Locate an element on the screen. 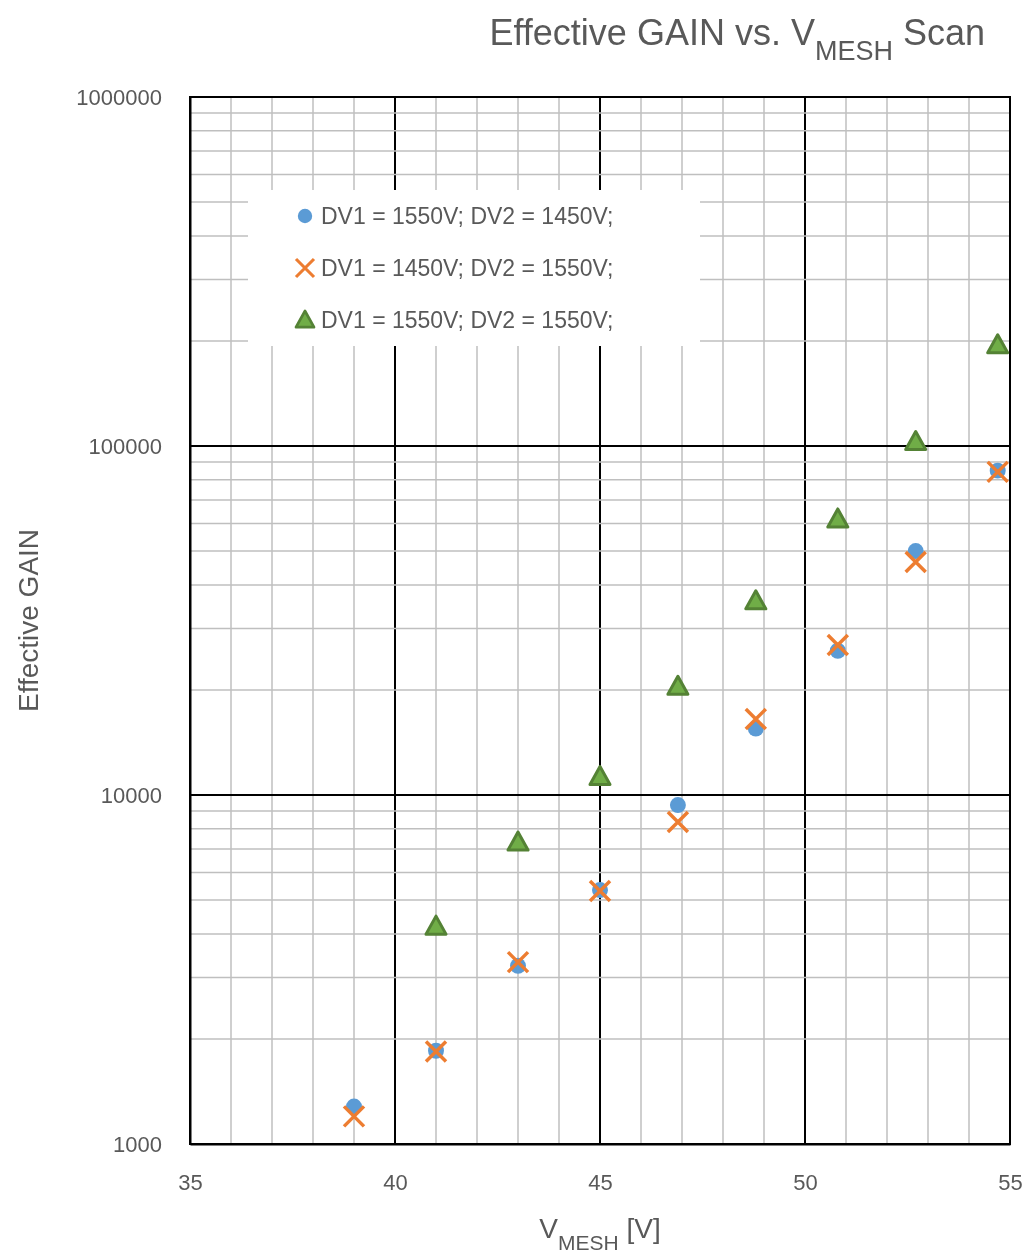  x-tick-label: 50 is located at coordinates (805, 1182).